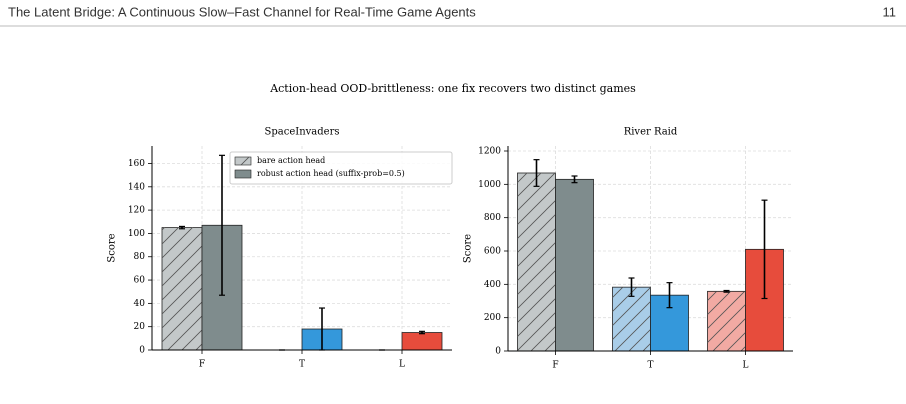 The height and width of the screenshot is (404, 906). What do you see at coordinates (651, 132) in the screenshot?
I see `chart-title: River Raid` at bounding box center [651, 132].